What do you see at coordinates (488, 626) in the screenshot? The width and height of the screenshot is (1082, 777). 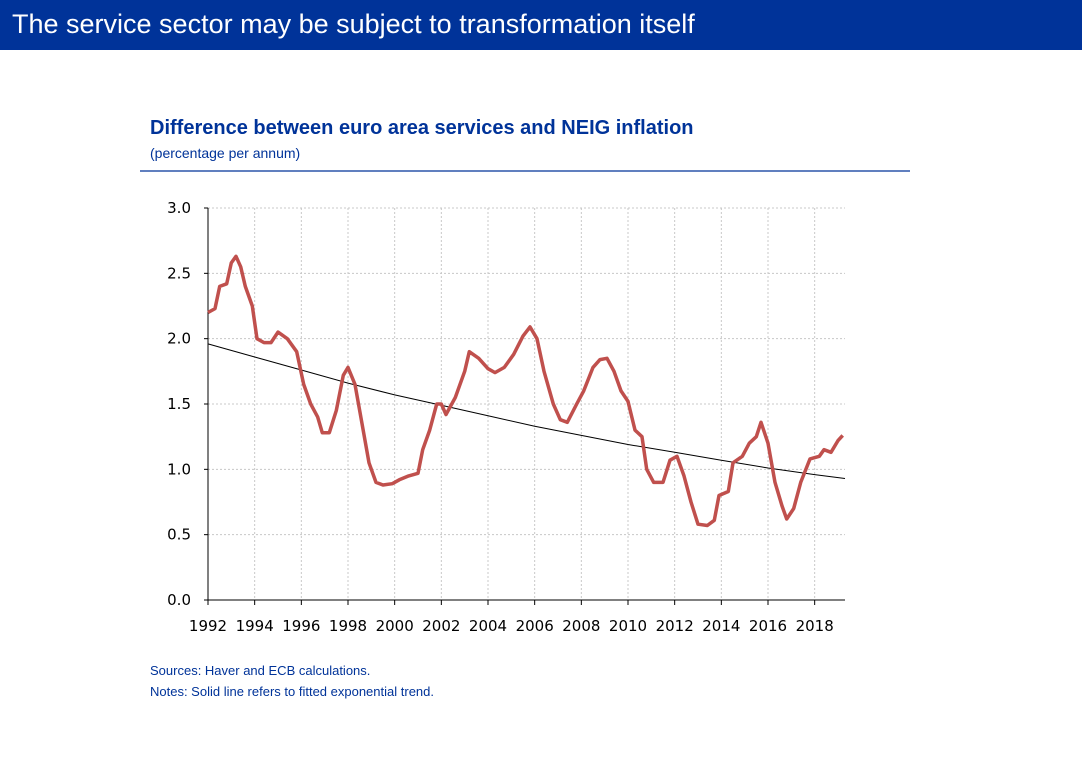 I see `x-tick-label: 2004` at bounding box center [488, 626].